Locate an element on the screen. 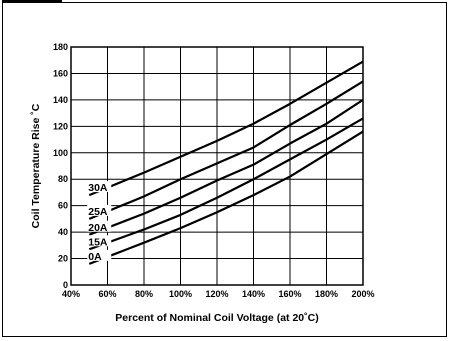 The width and height of the screenshot is (451, 341). series-label-0A: 0A is located at coordinates (95, 257).